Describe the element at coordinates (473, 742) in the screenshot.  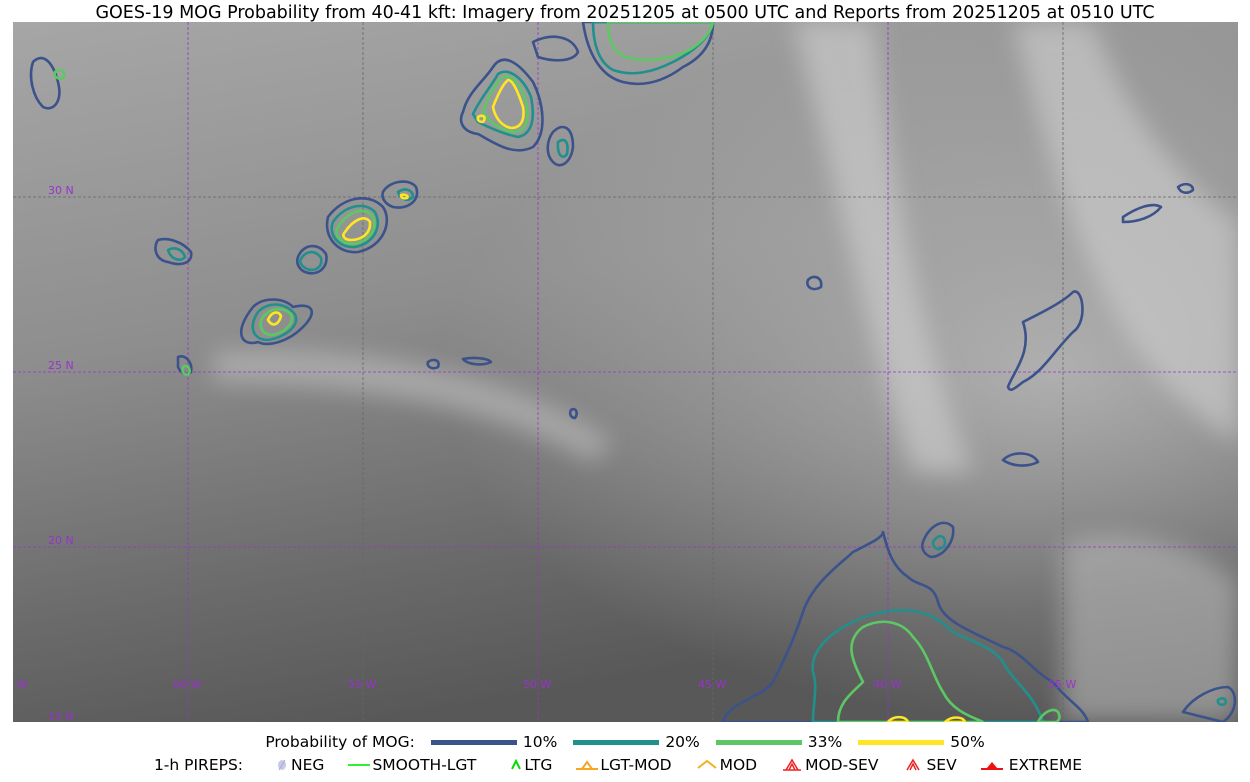
I see `swatch-10pct` at that location.